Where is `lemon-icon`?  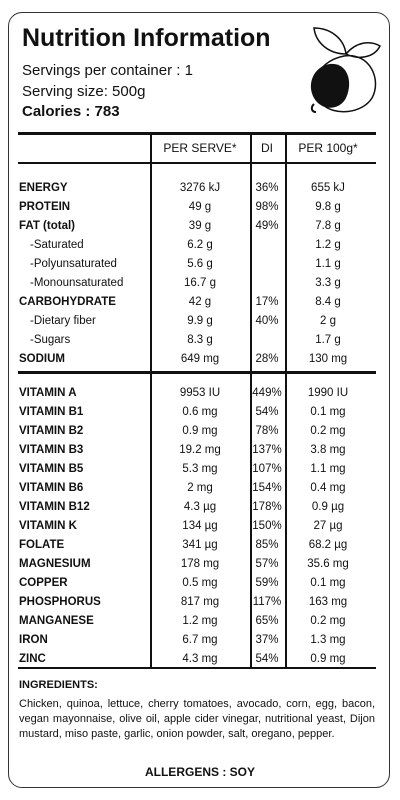
lemon-icon is located at coordinates (345, 70).